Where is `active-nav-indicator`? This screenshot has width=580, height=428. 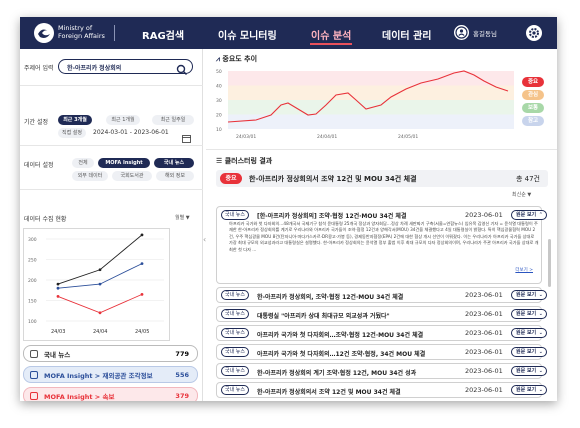
active-nav-indicator is located at coordinates (331, 44).